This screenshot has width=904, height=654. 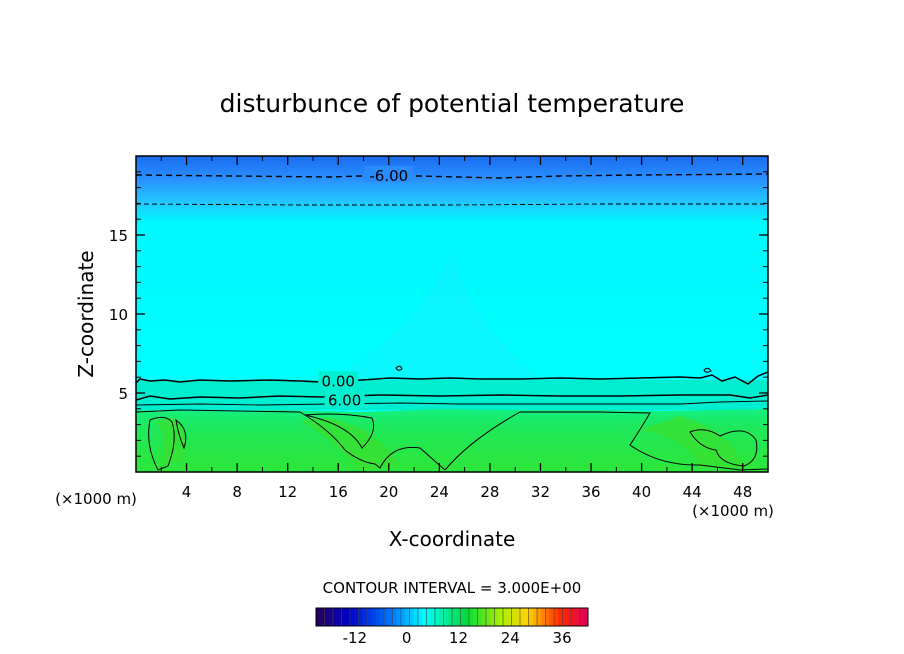 I want to click on contour-neg3, so click(x=452, y=204).